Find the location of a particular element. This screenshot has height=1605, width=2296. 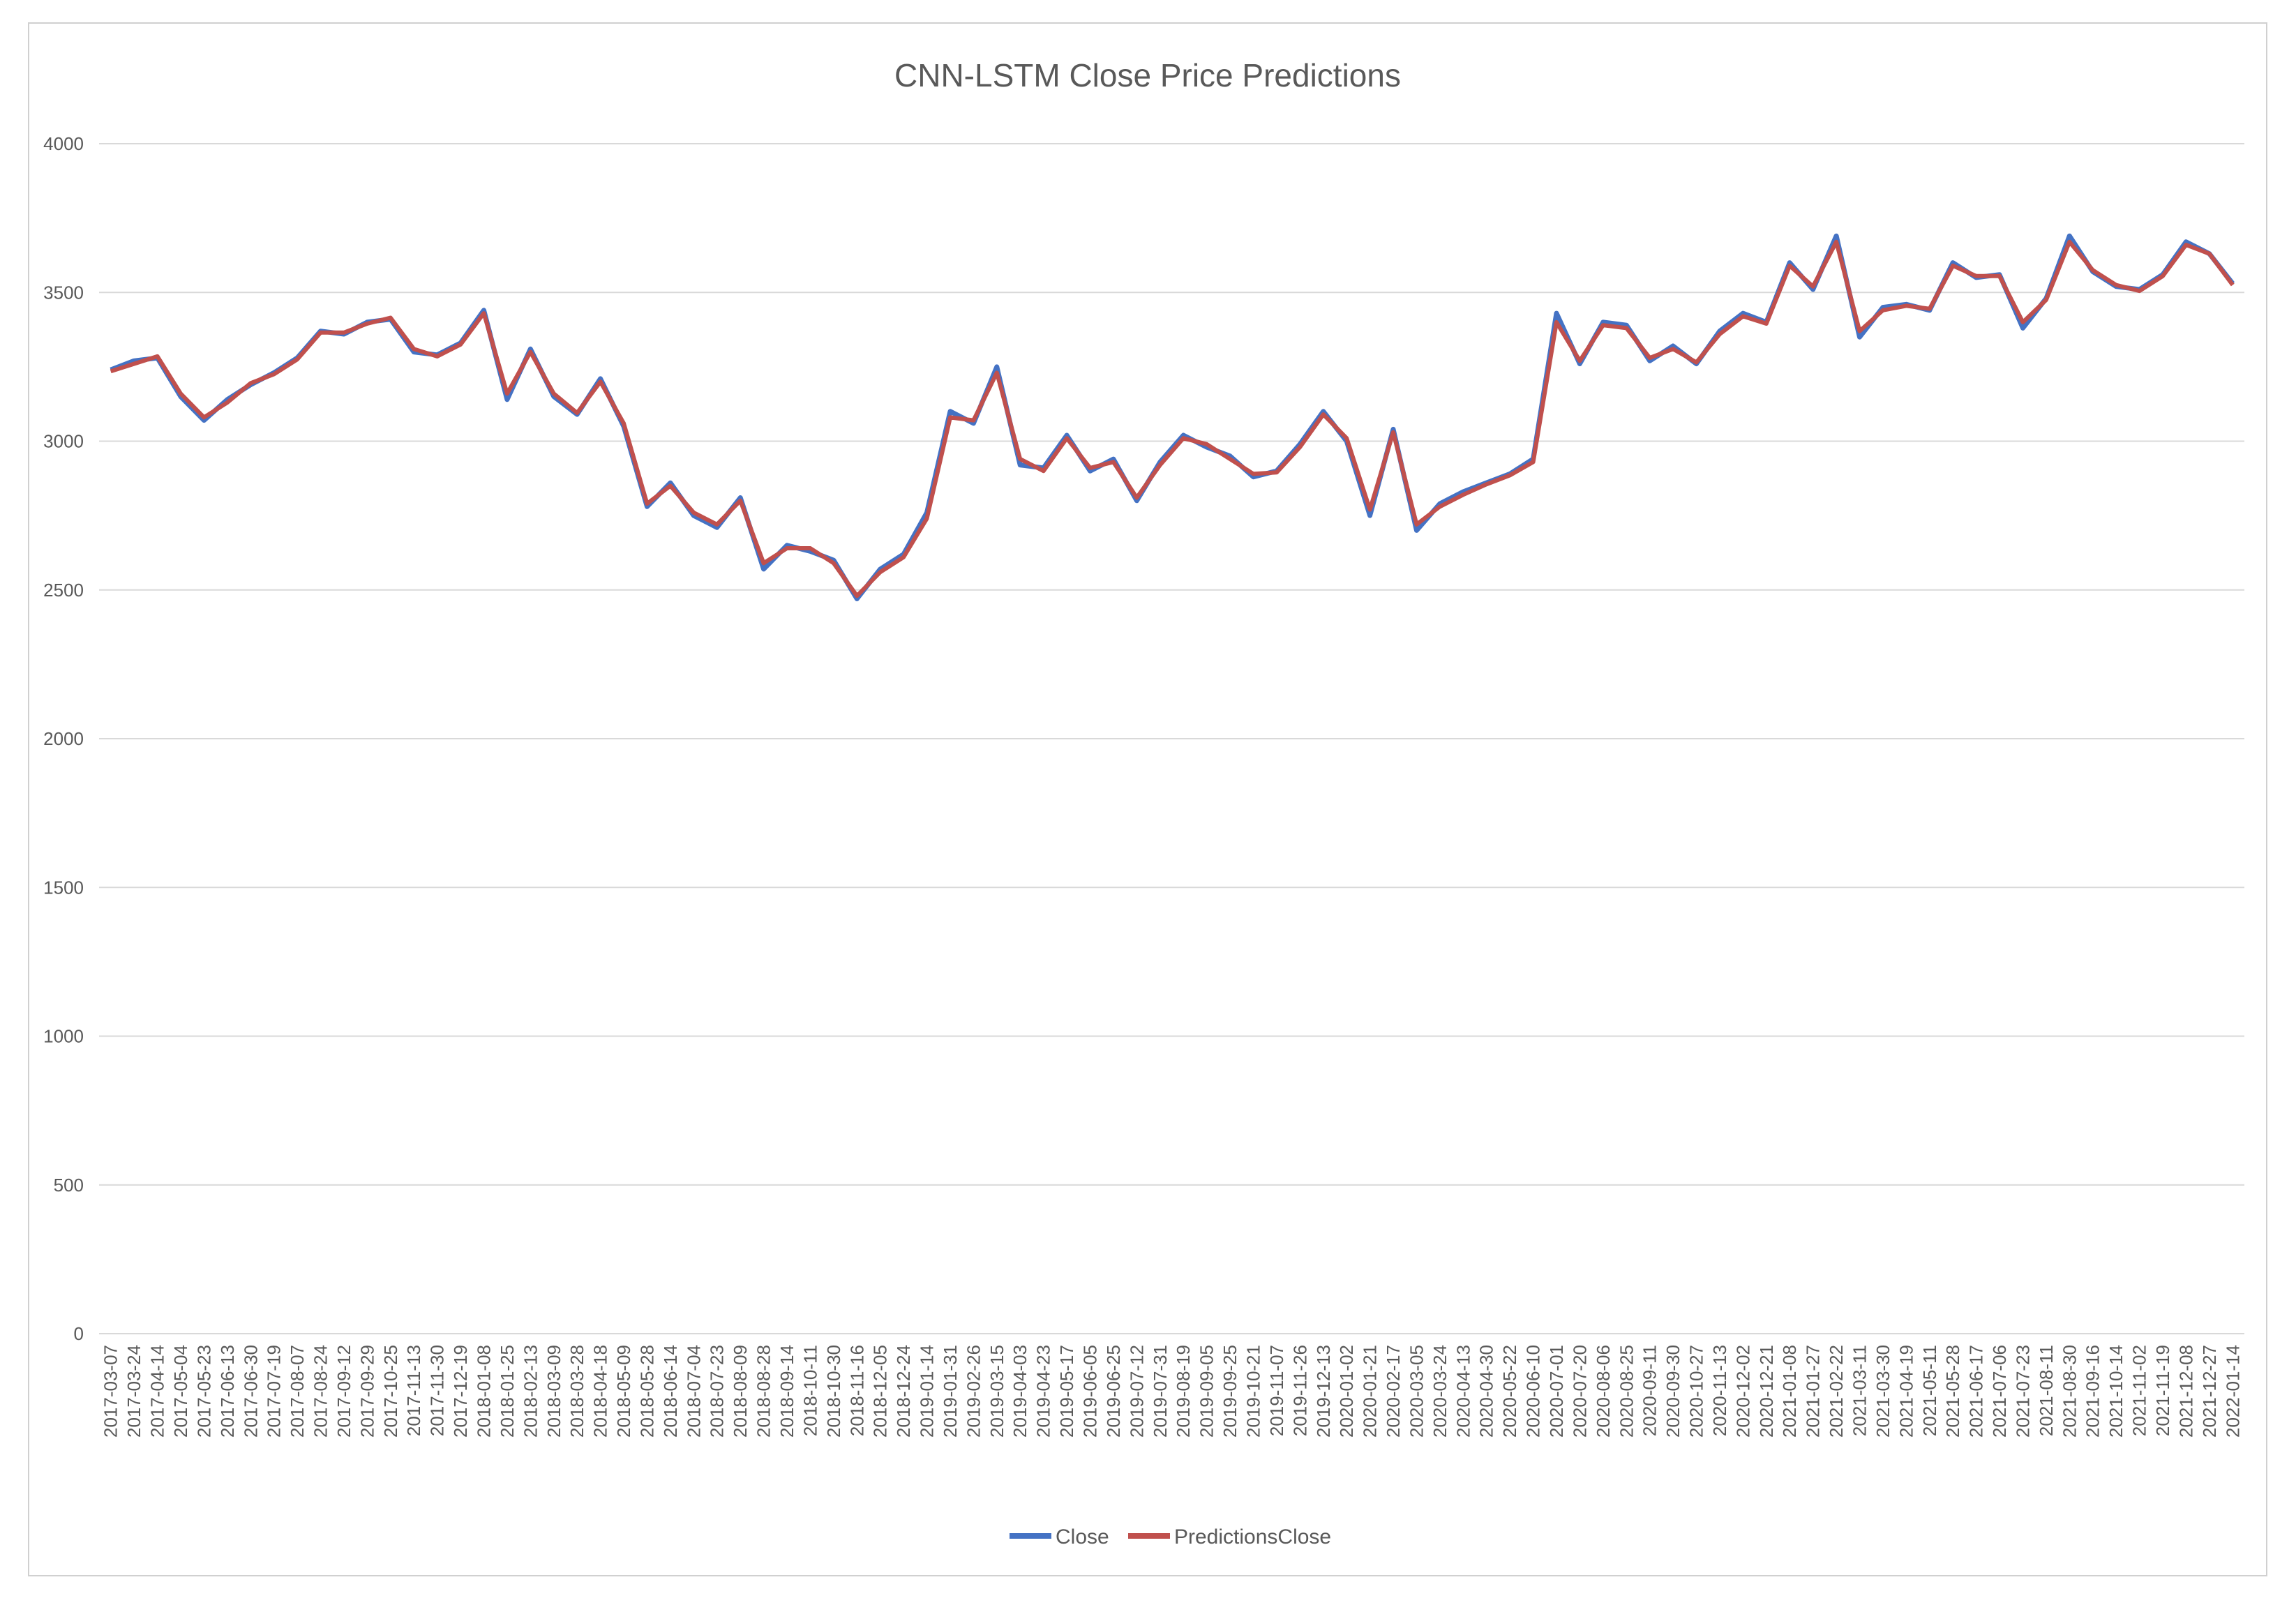

x-tick-label: 2019-04-23 is located at coordinates (1043, 1391).